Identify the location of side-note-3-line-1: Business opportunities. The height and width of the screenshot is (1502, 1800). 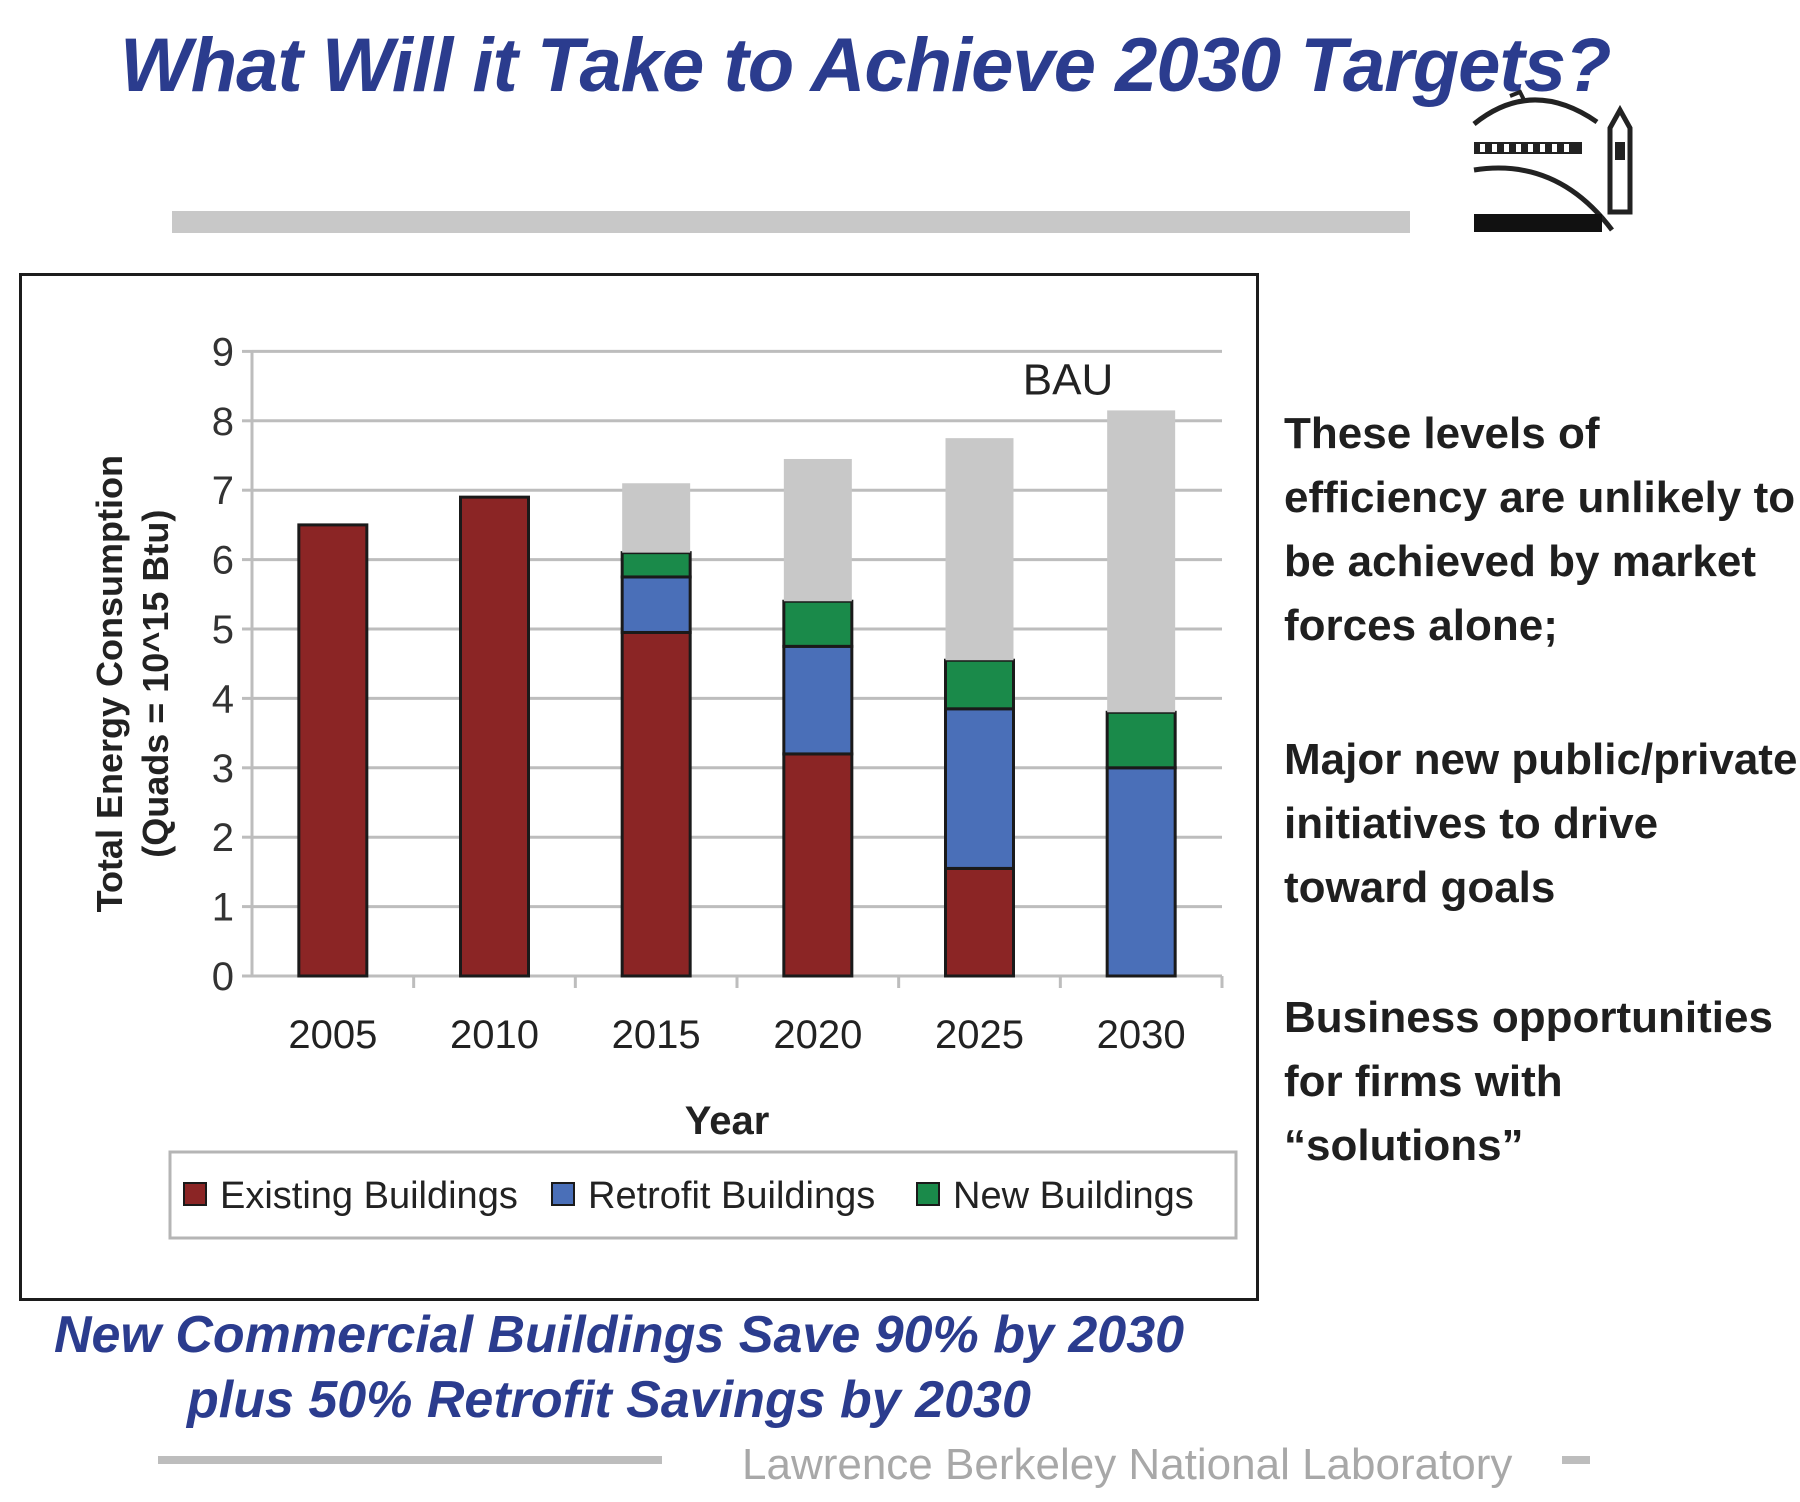
(1528, 1017).